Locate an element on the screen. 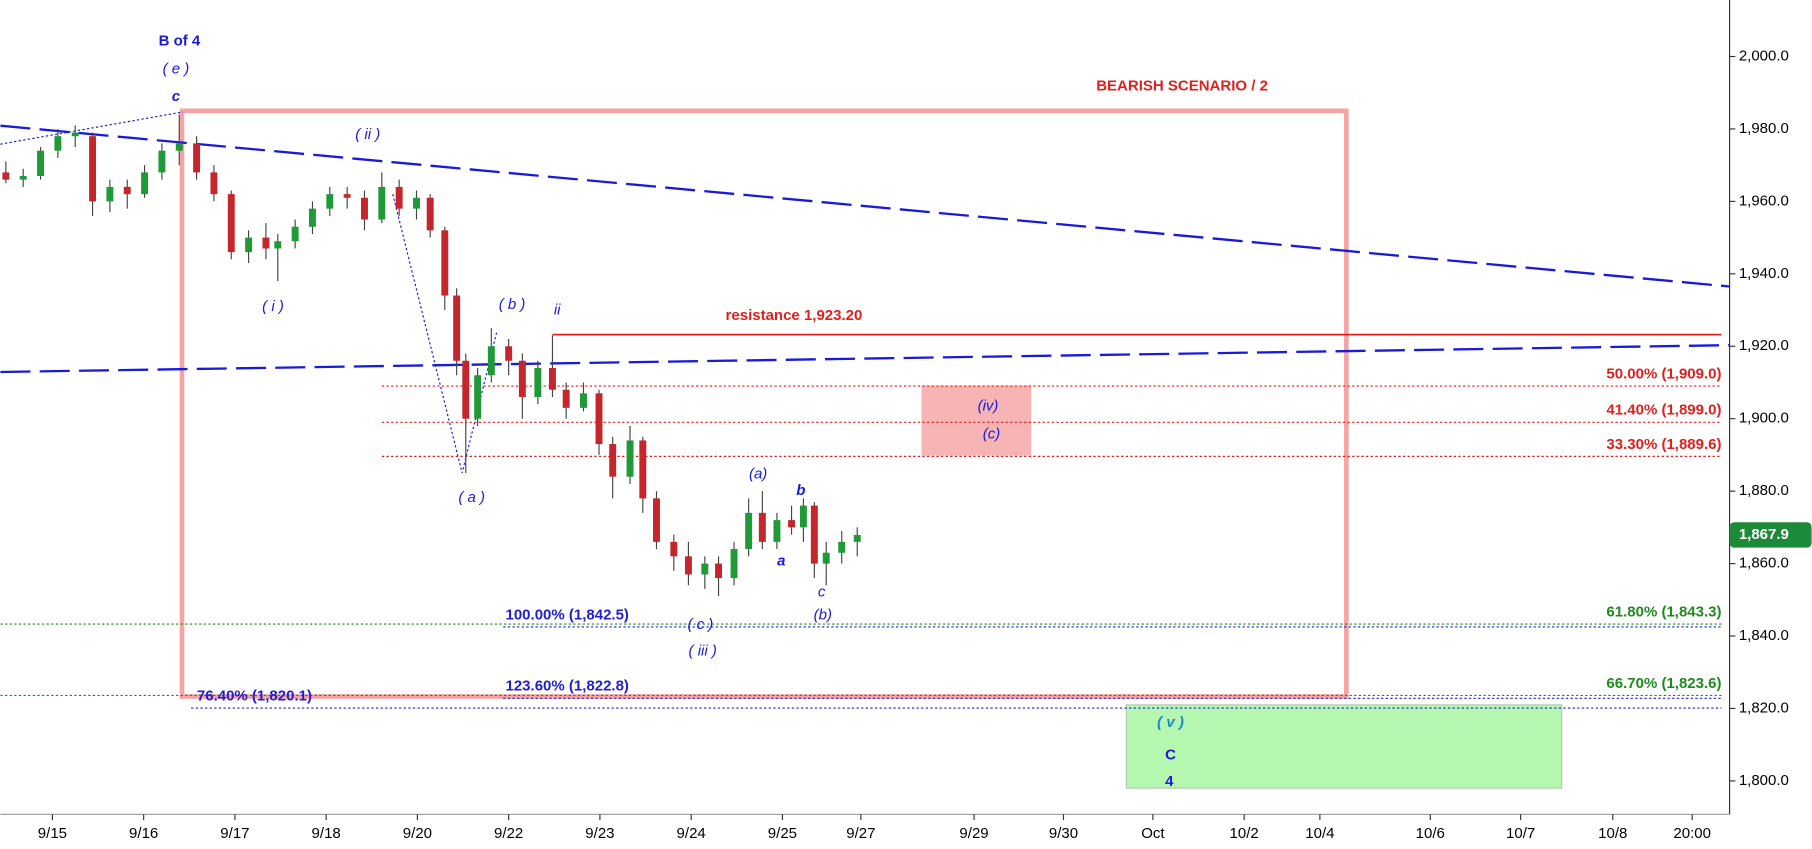 This screenshot has height=849, width=1812. wave-label: ( c ) is located at coordinates (700, 624).